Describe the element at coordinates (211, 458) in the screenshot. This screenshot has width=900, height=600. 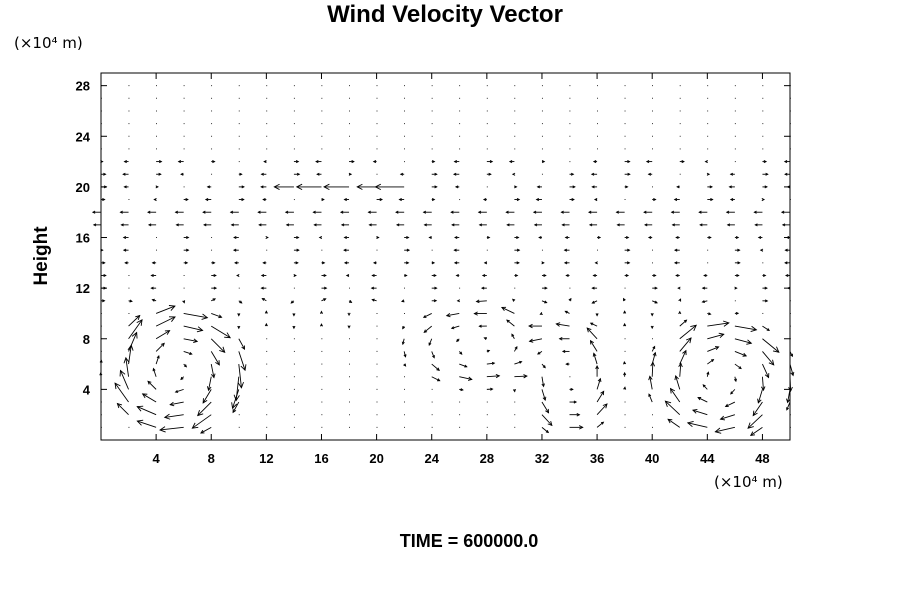
I see `x-tick-label: 8` at that location.